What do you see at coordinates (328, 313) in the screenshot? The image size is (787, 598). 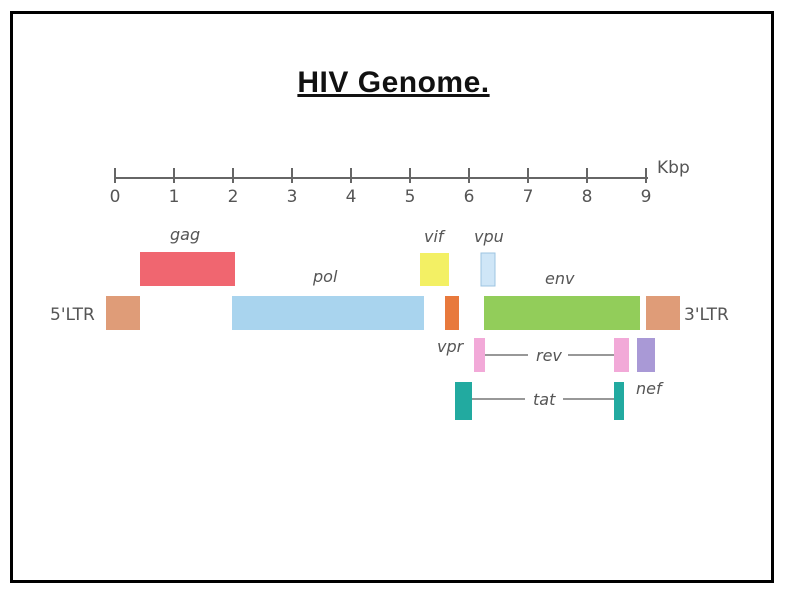 I see `pol-gene-box` at bounding box center [328, 313].